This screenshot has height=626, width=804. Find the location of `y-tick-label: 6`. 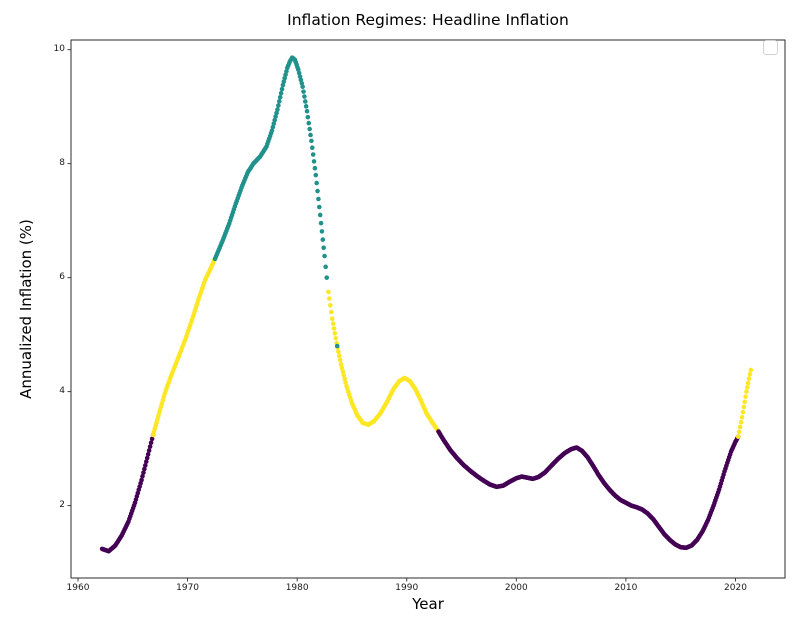

y-tick-label: 6 is located at coordinates (62, 277).